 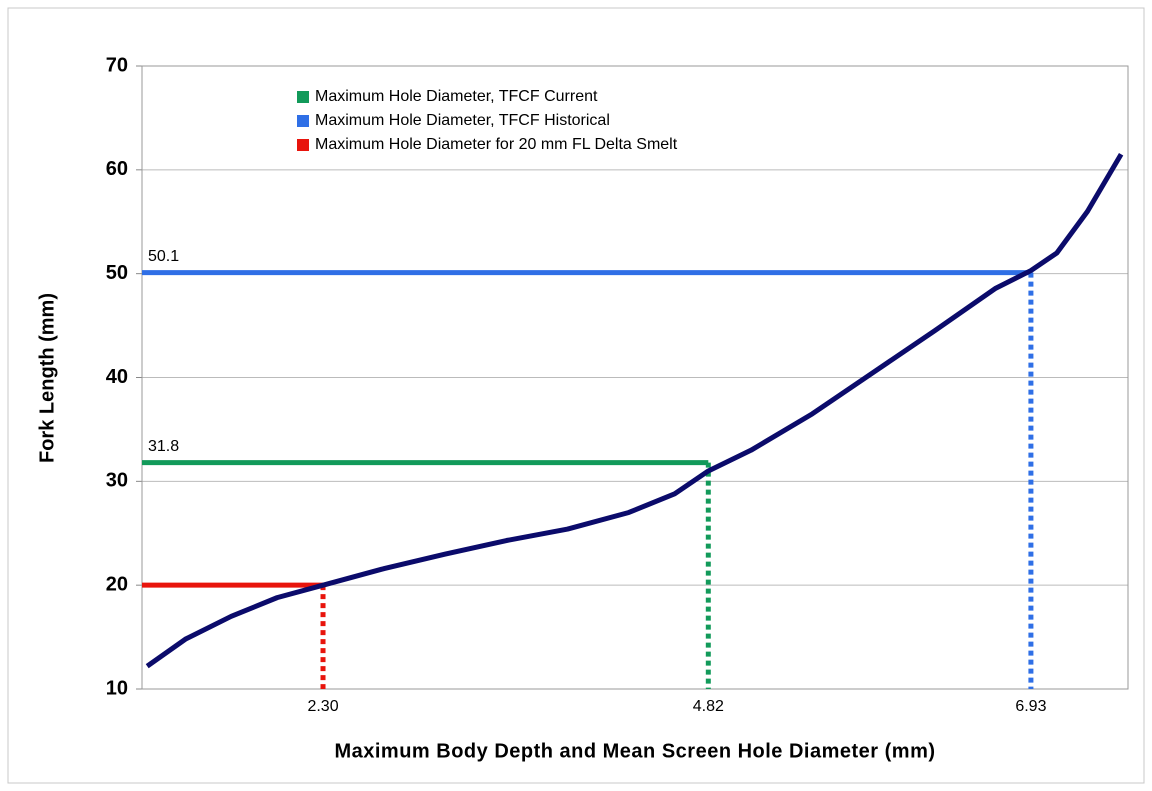 What do you see at coordinates (117, 273) in the screenshot?
I see `y-tick-label: 50` at bounding box center [117, 273].